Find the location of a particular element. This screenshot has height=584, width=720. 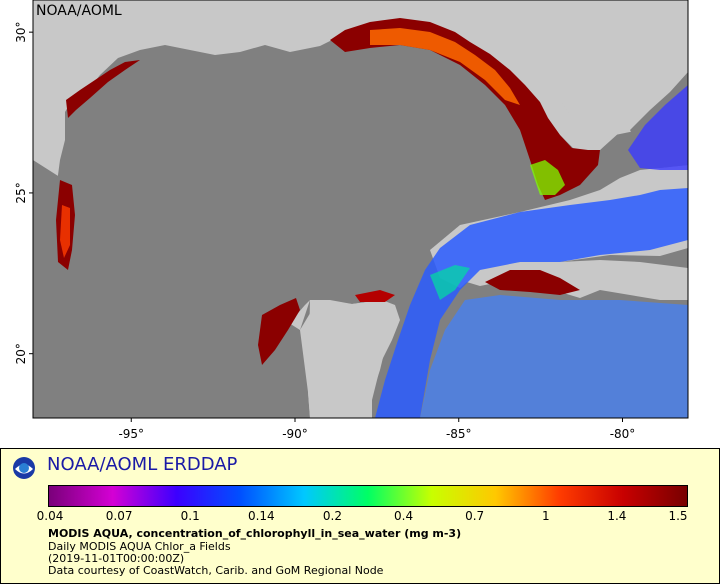

chlorophyll-swath-atlantic is located at coordinates (658, 127).